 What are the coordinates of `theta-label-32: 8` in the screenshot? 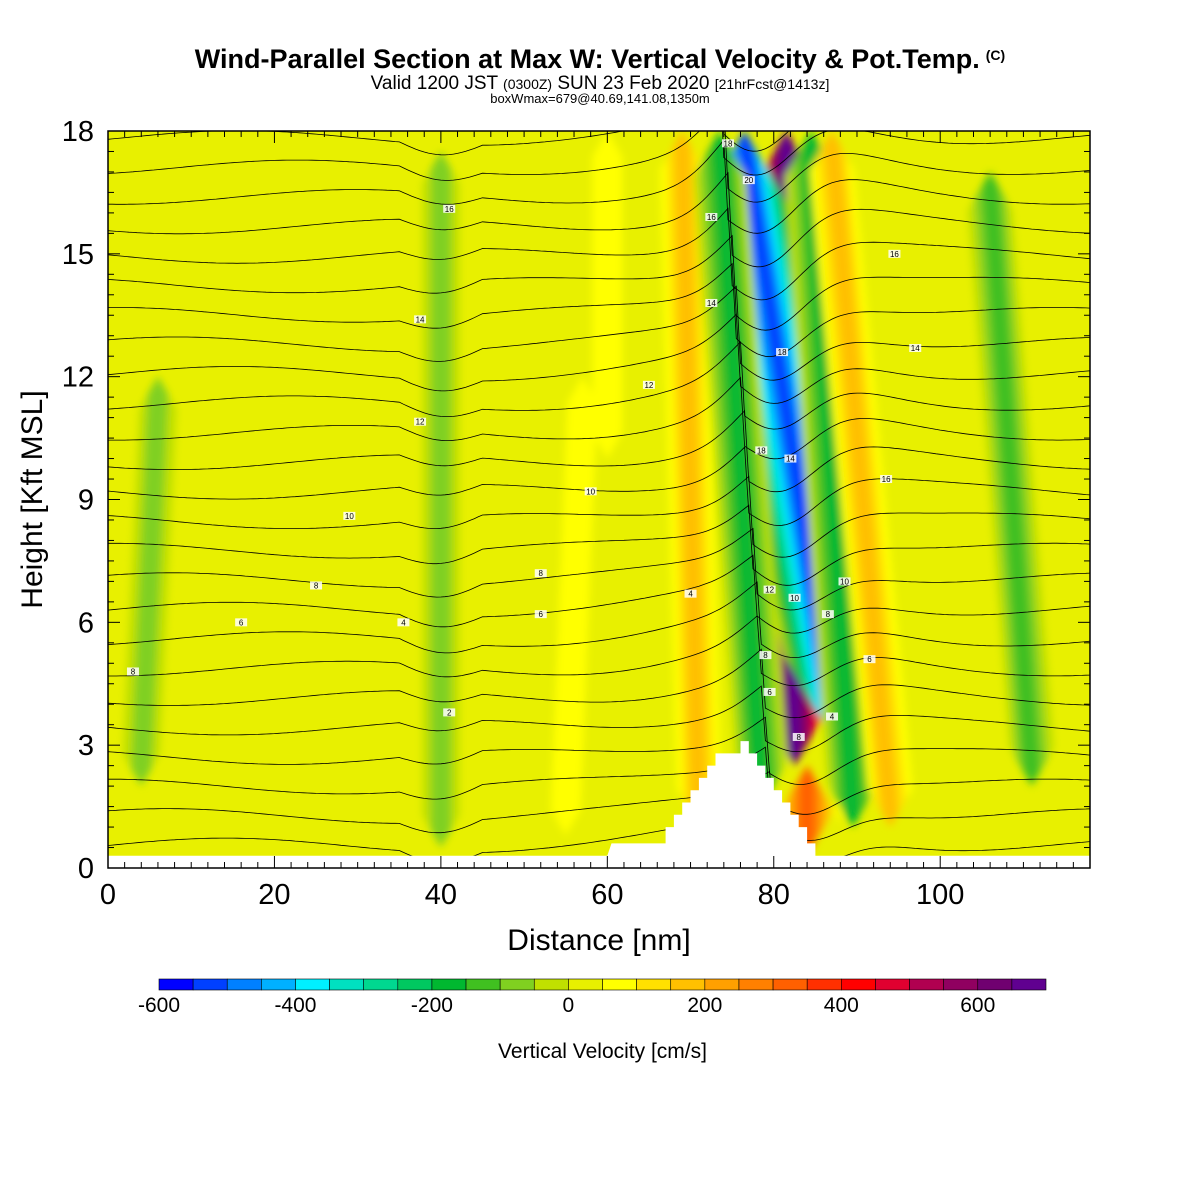 It's located at (799, 737).